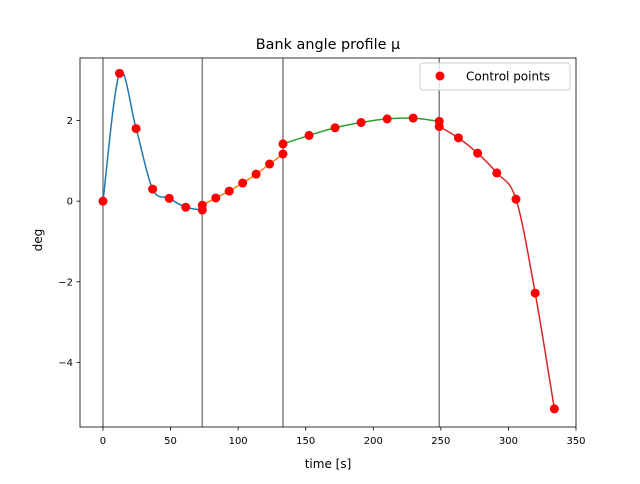  I want to click on x-tick-label-2: 100, so click(238, 441).